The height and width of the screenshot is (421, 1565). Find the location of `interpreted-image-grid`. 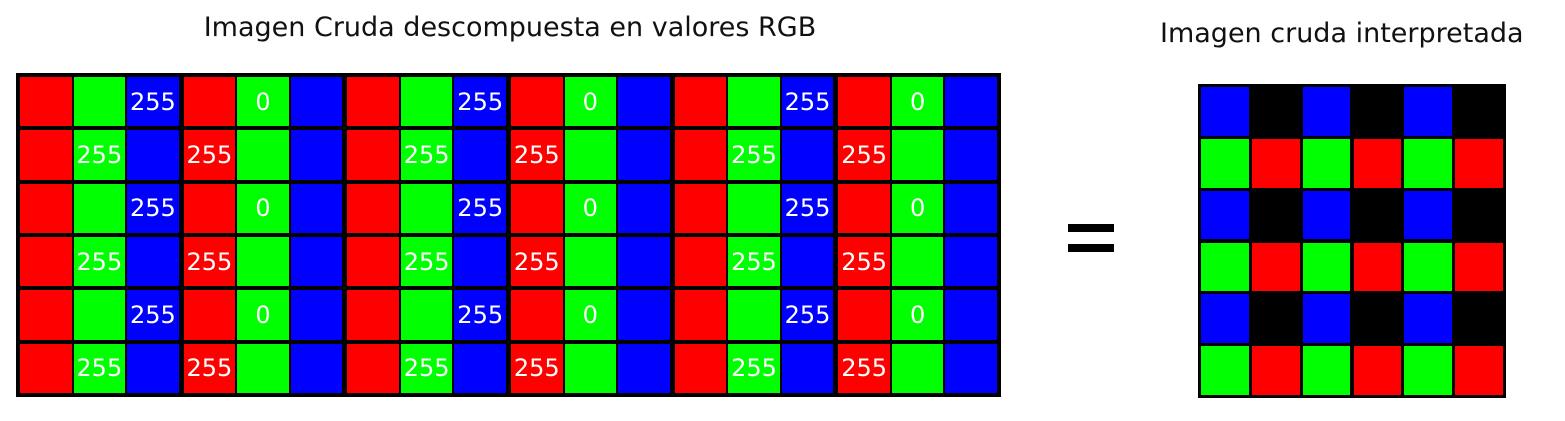

interpreted-image-grid is located at coordinates (1352, 241).